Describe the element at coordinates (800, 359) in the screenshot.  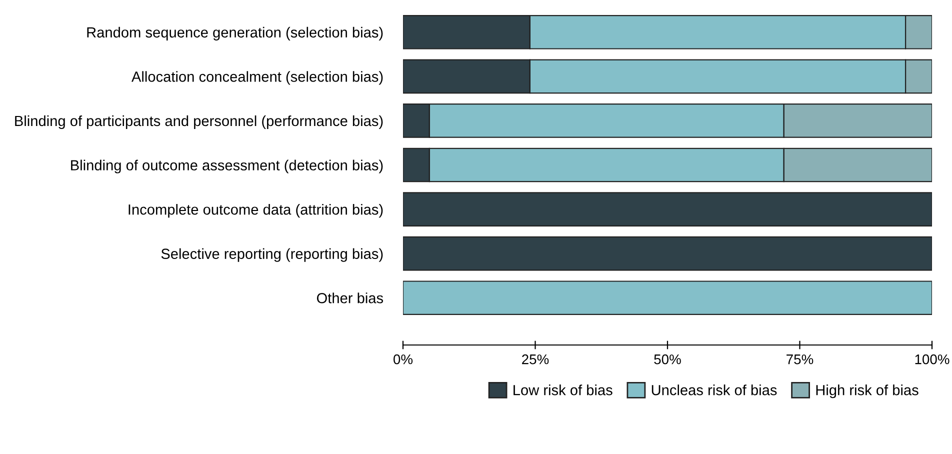
I see `x-tick-label: 75%` at that location.